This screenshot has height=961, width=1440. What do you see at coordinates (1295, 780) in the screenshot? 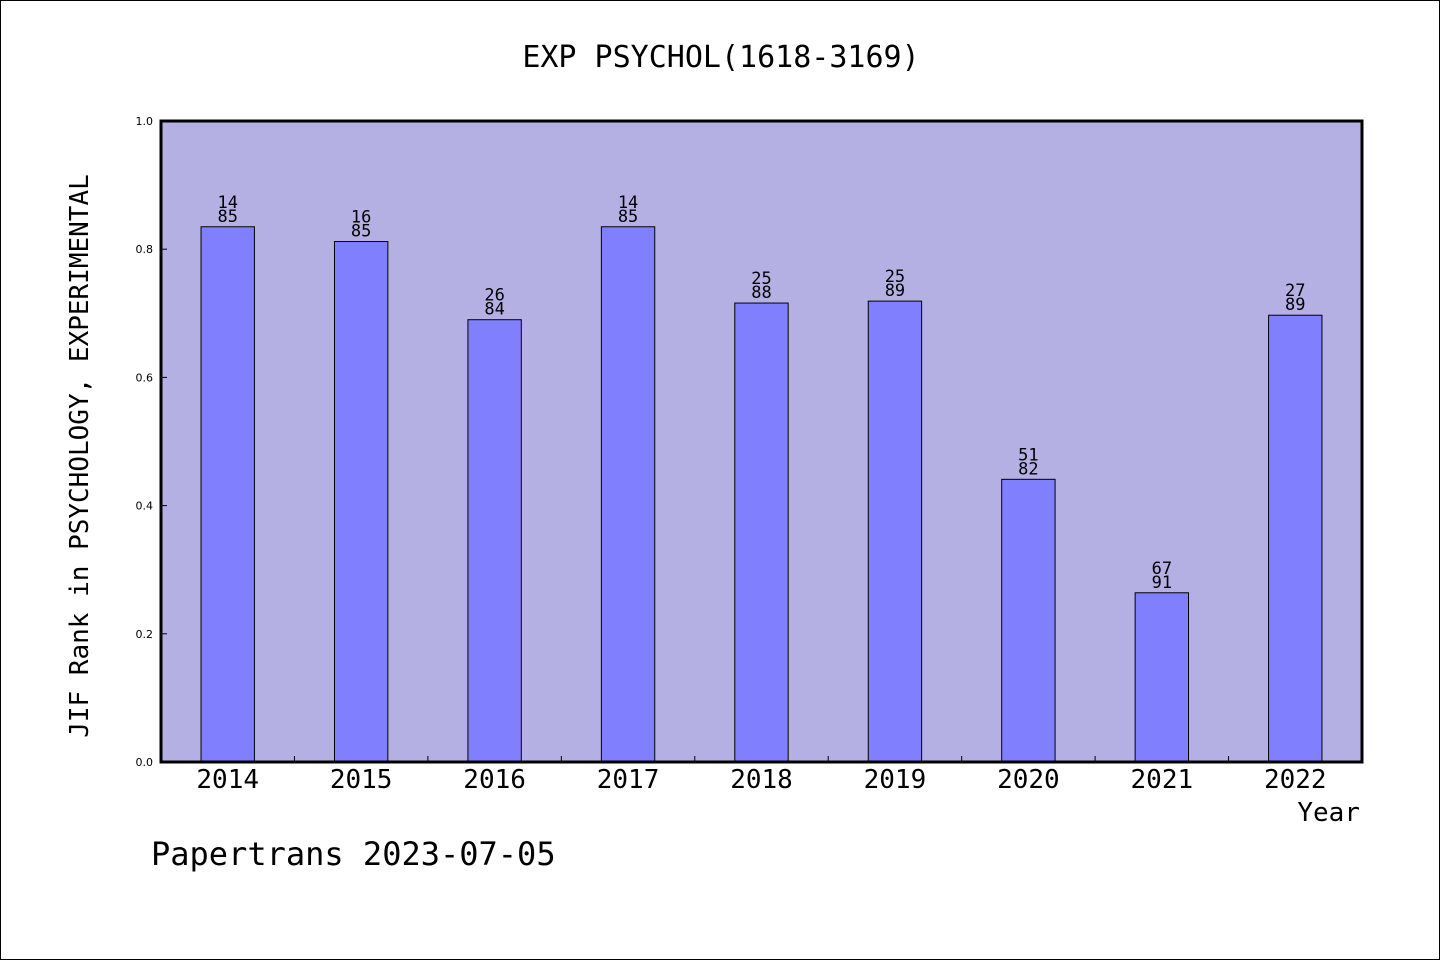
I see `x-tick-label: 2022` at bounding box center [1295, 780].